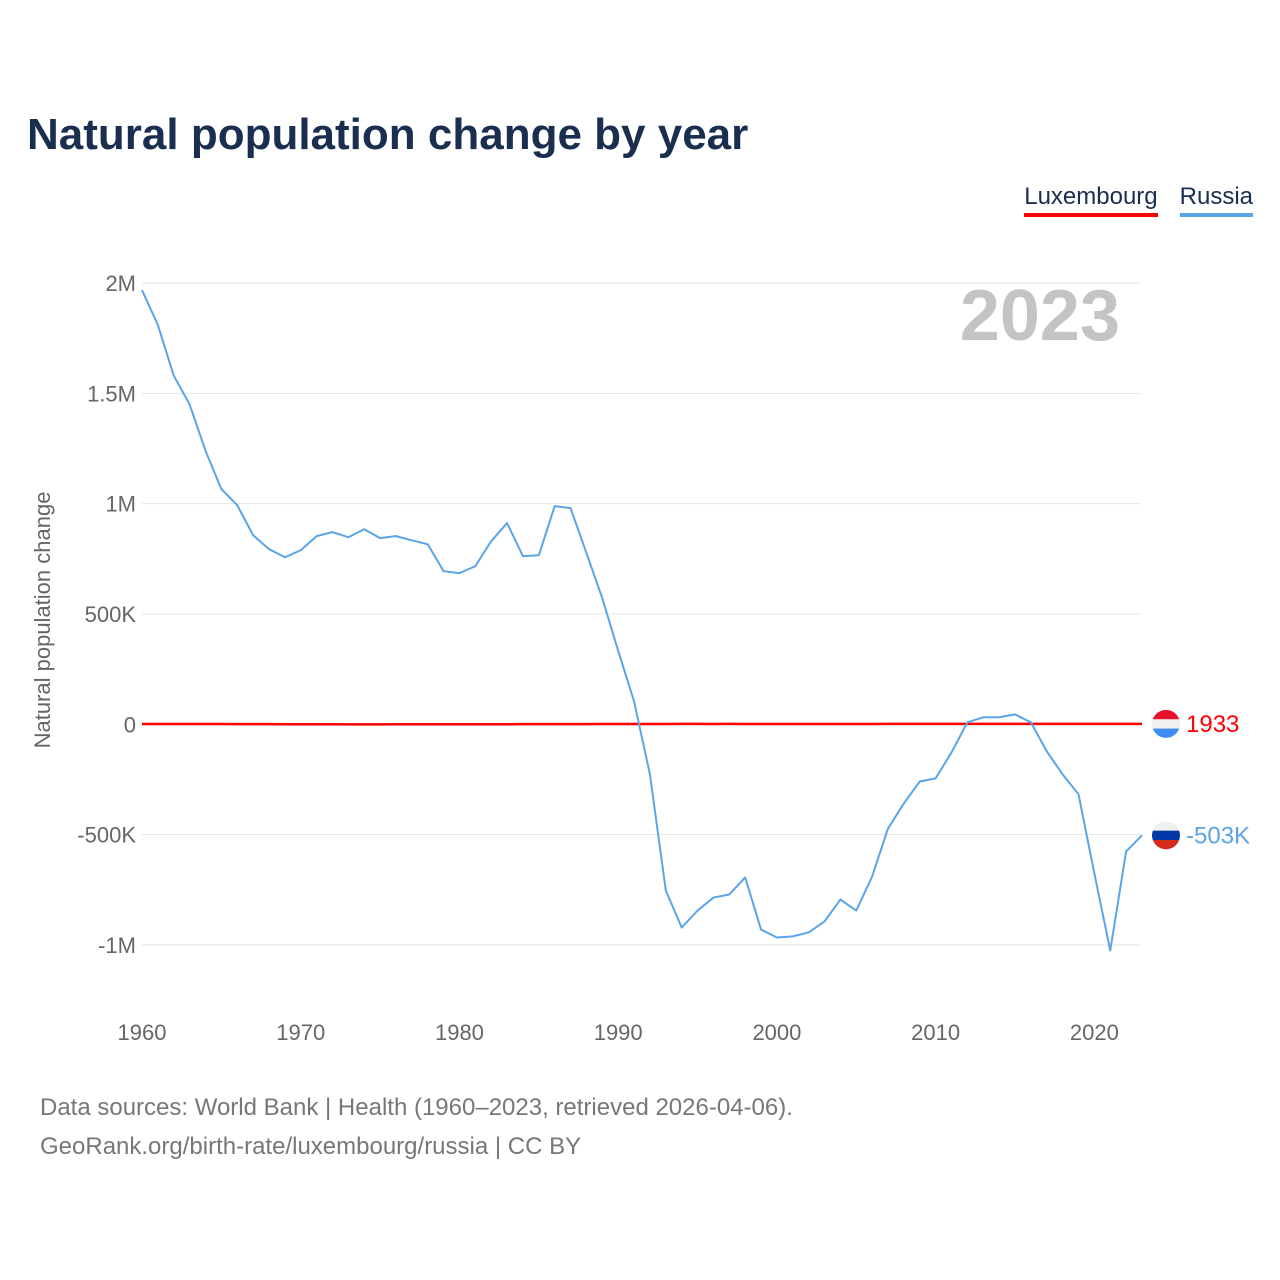 This screenshot has height=1280, width=1280. What do you see at coordinates (642, 724) in the screenshot?
I see `series-line-luxembourg` at bounding box center [642, 724].